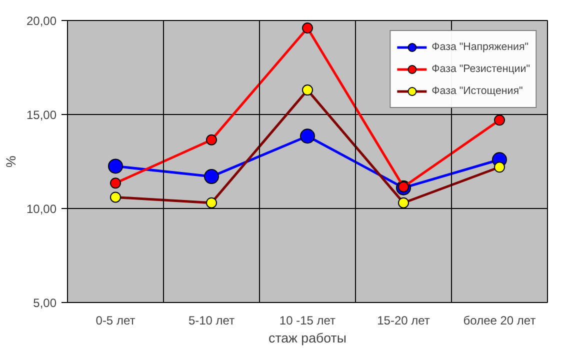  I want to click on y-tick-label: 20,00, so click(41, 21).